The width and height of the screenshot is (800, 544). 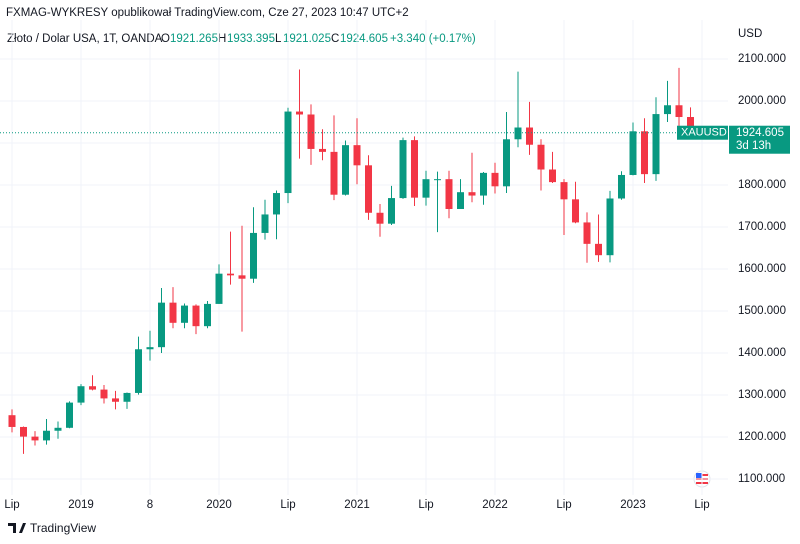 I want to click on x-tick-label: 2022, so click(x=495, y=505).